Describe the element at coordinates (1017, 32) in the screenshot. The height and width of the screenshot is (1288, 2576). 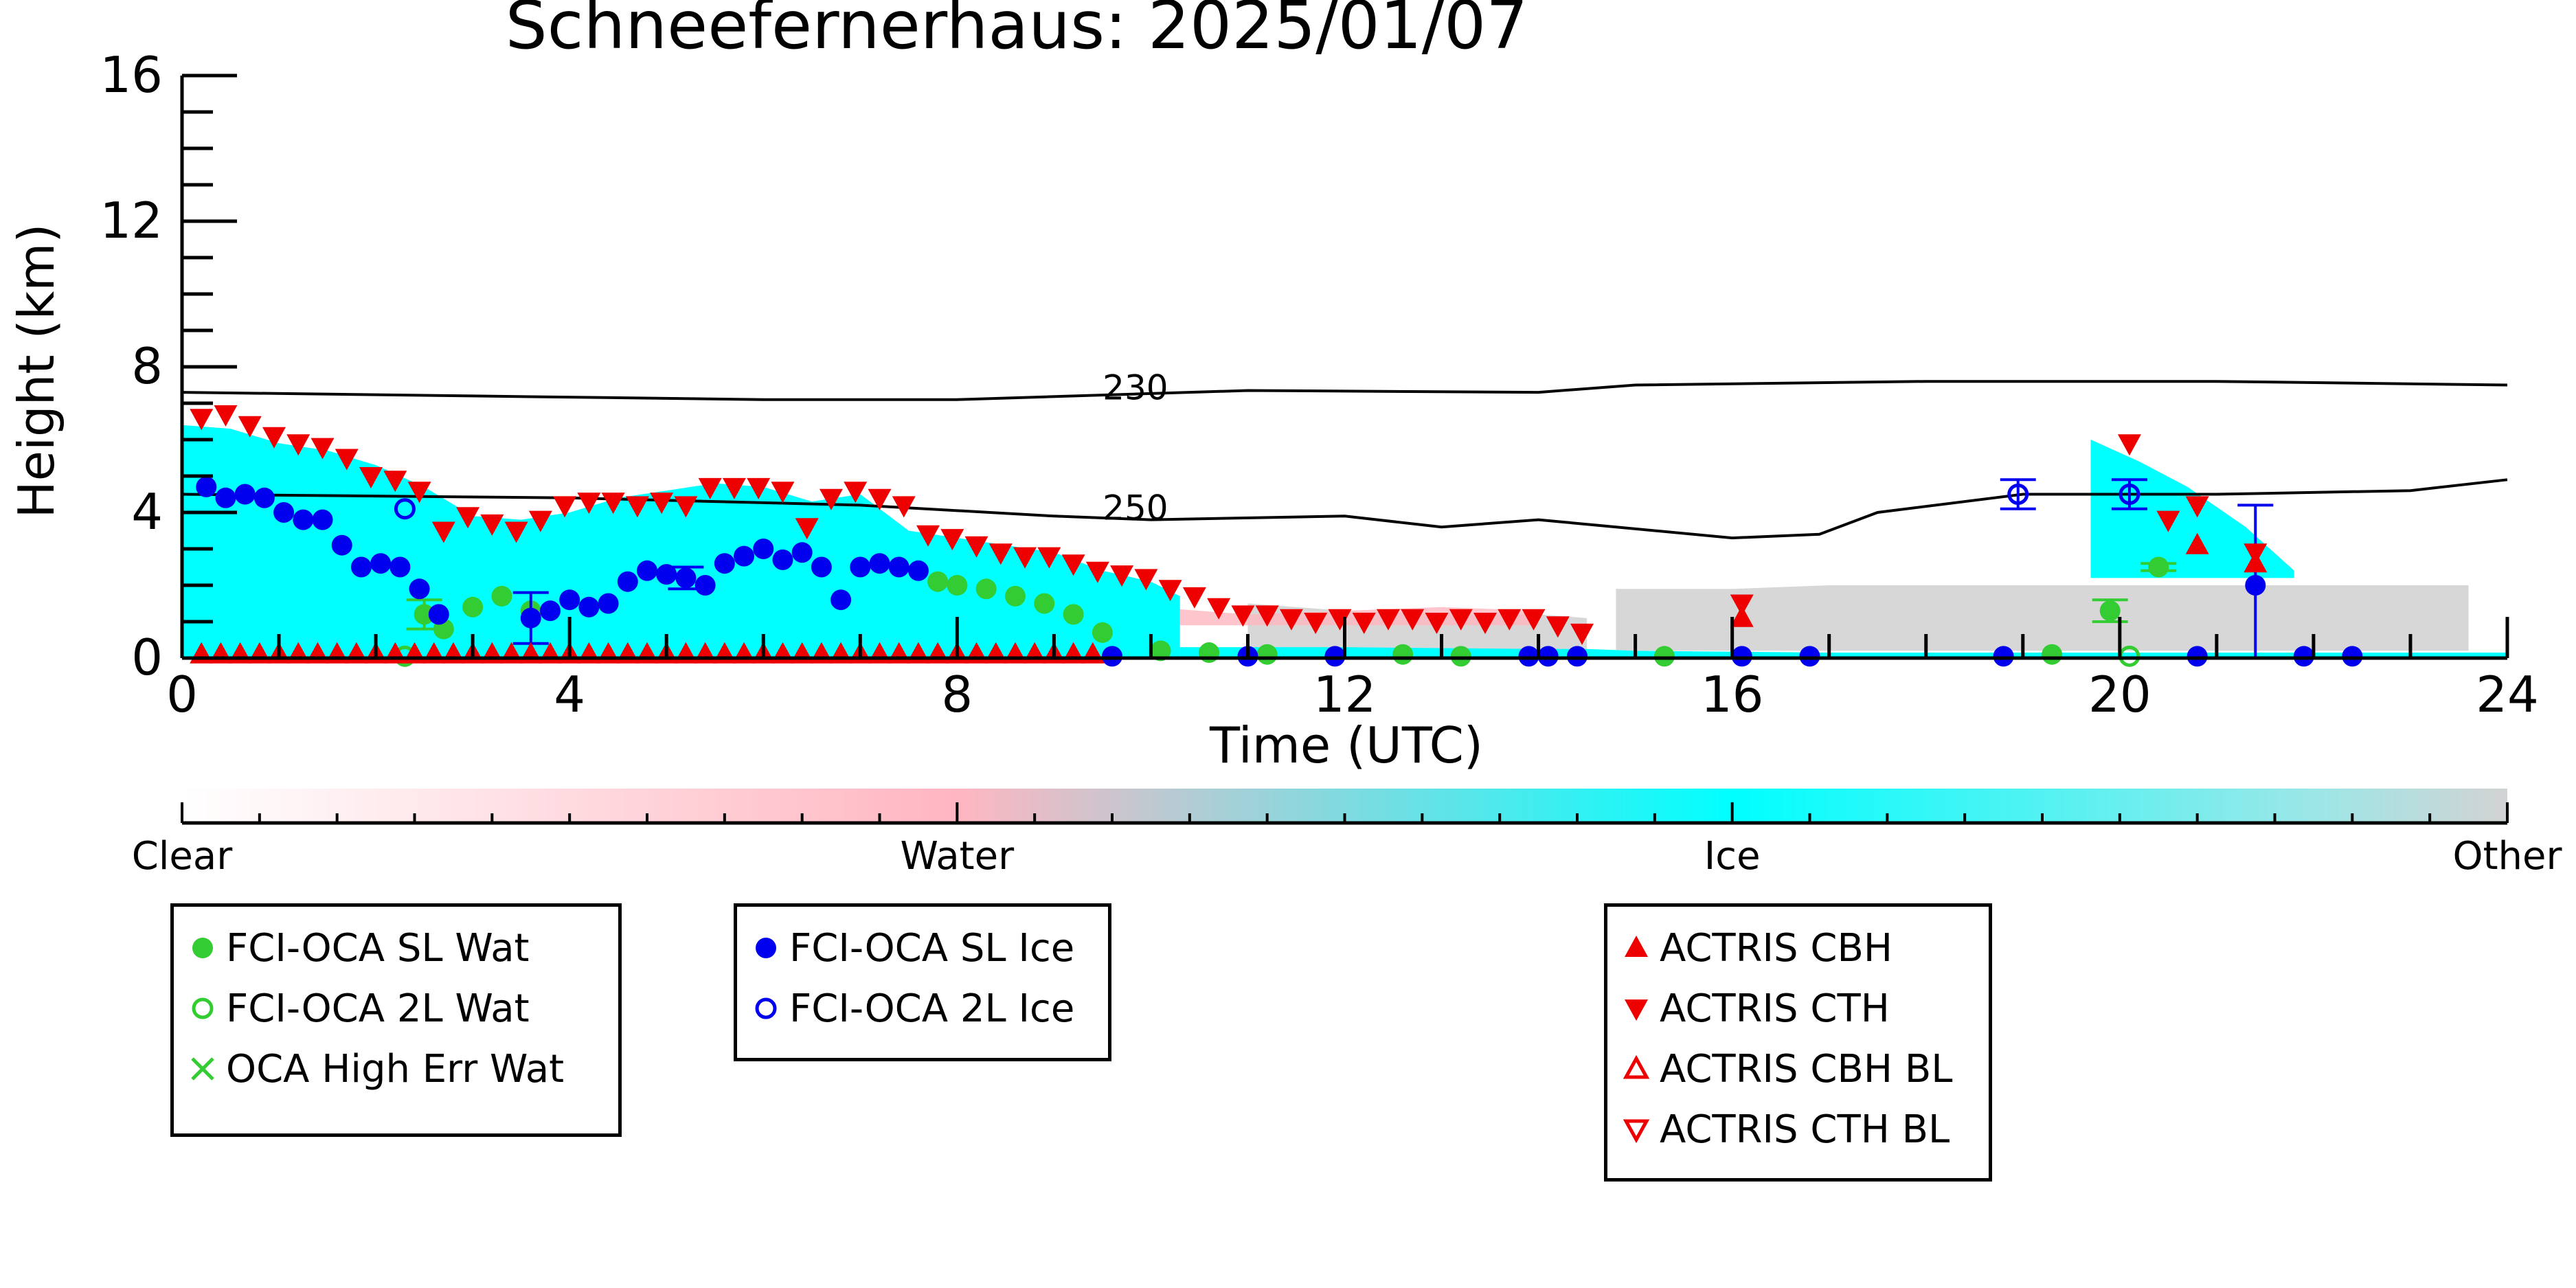
I see `chart-title: Schneefernerhaus: 2025/01/07` at that location.